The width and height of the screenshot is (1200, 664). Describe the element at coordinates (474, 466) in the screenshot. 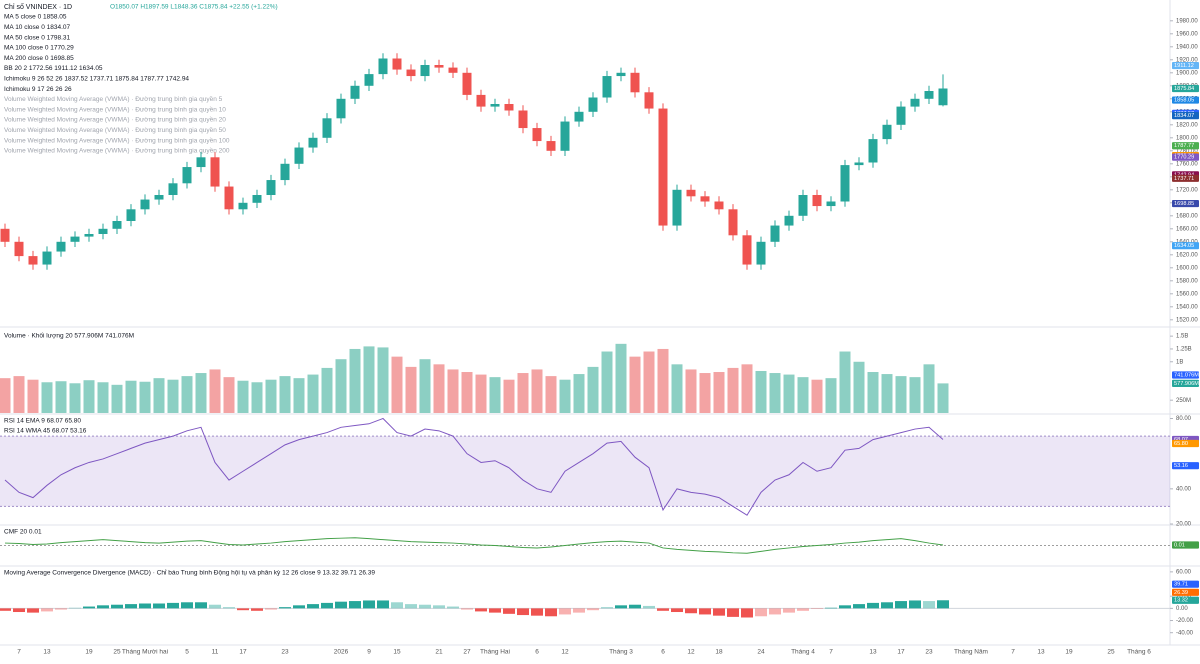

I see `indicator-line` at that location.